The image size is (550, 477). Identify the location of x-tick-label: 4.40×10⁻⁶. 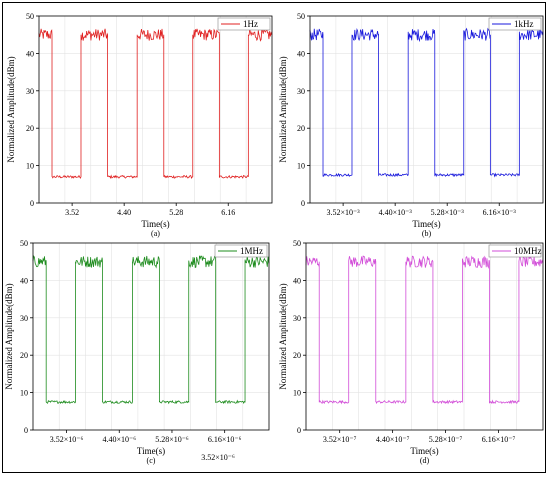
(119, 439).